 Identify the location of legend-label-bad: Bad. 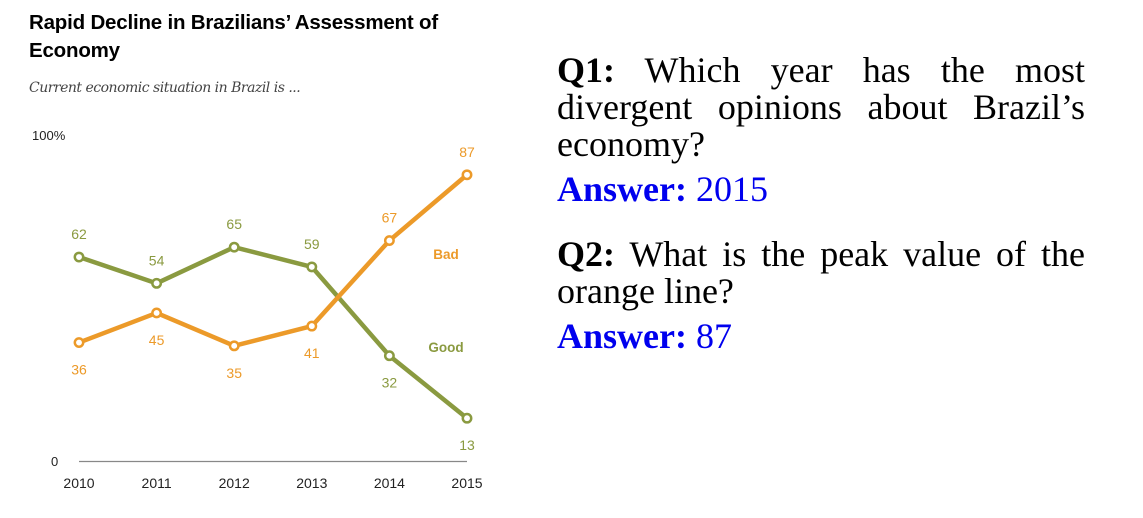
(446, 254).